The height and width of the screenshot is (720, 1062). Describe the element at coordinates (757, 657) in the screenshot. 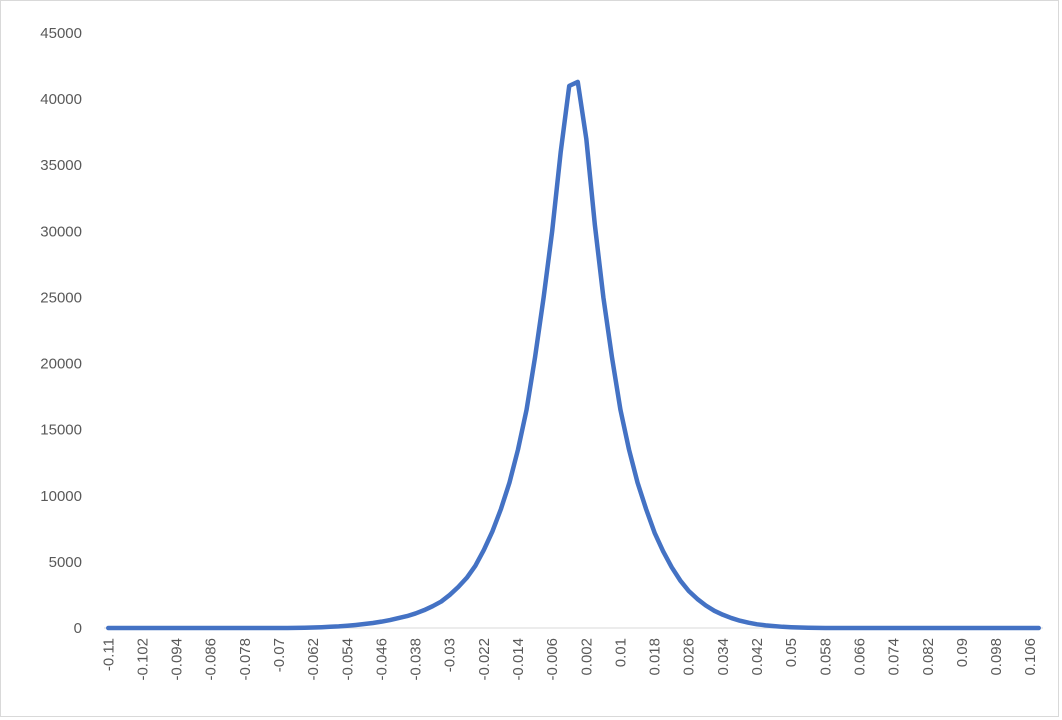

I see `x-tick-label: 0.042` at that location.